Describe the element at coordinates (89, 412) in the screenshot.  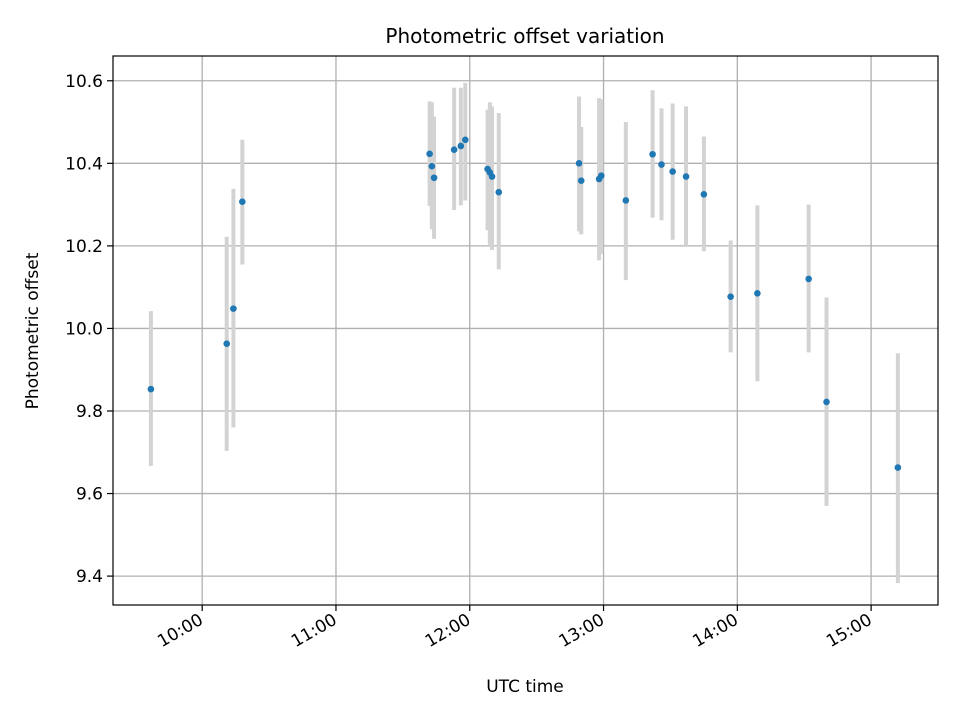
I see `y-tick-label: 9.8` at that location.